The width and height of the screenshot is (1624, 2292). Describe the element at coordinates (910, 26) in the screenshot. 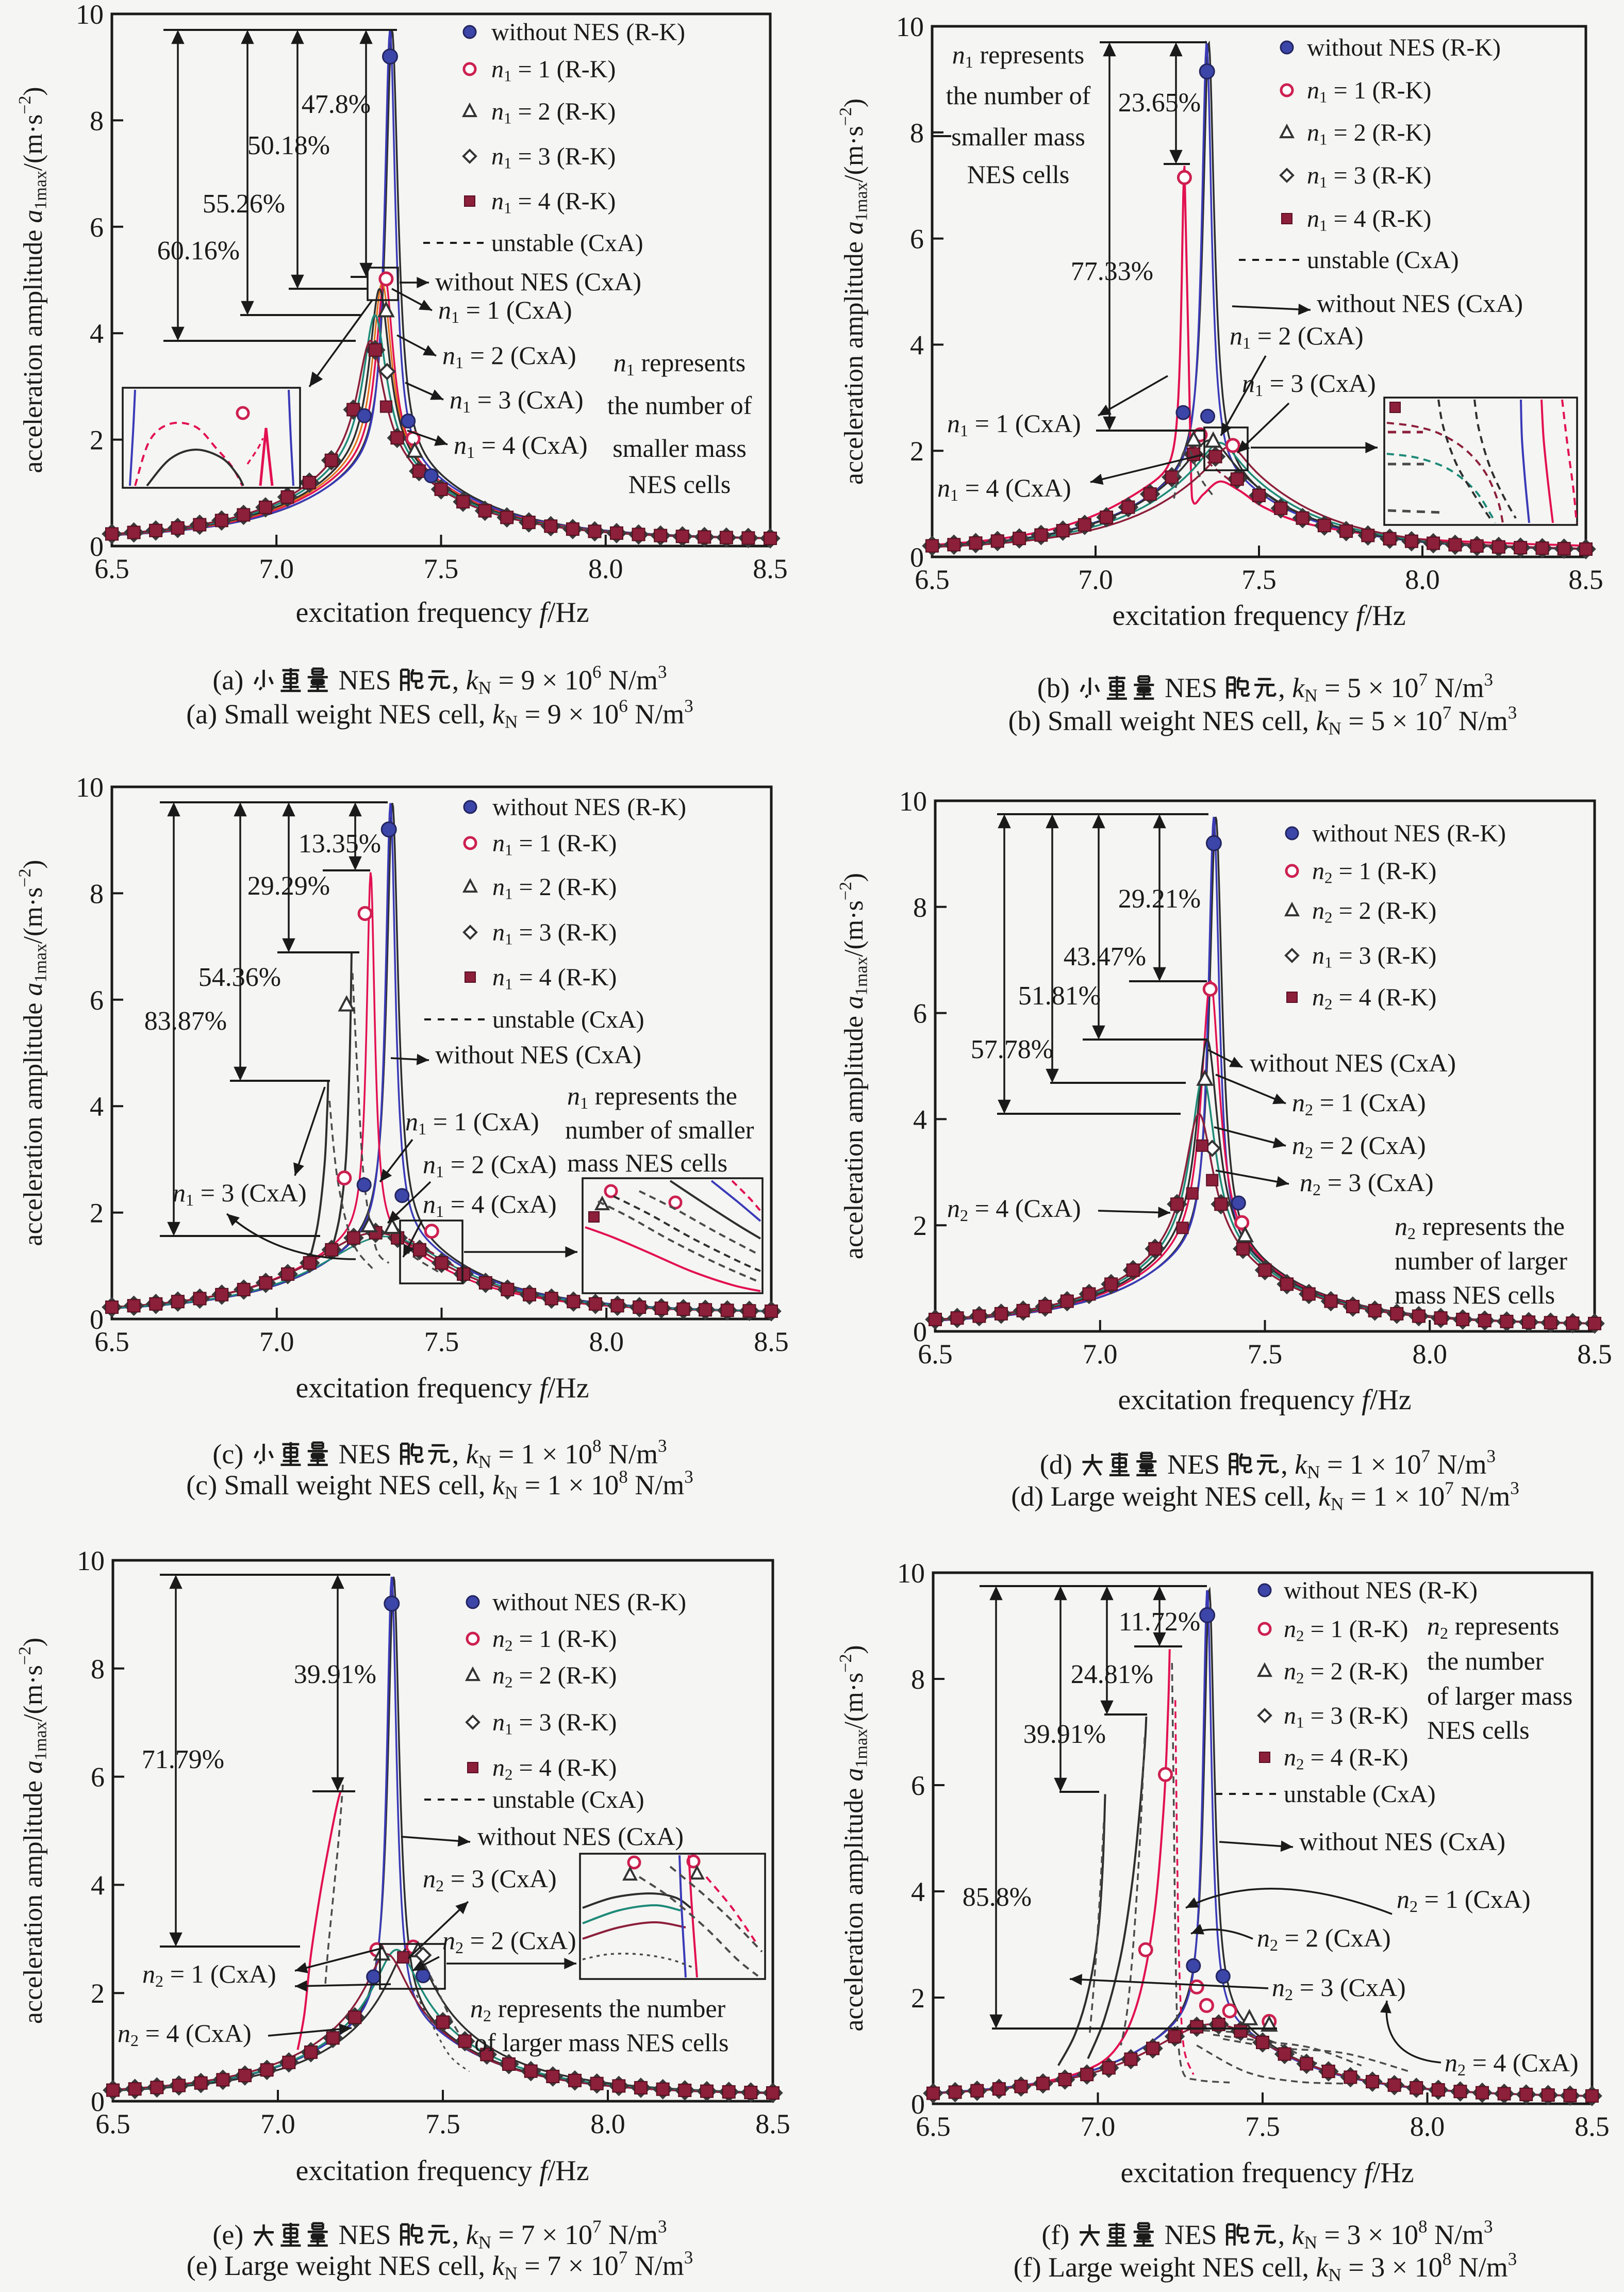

I see `svg-text: 10` at that location.